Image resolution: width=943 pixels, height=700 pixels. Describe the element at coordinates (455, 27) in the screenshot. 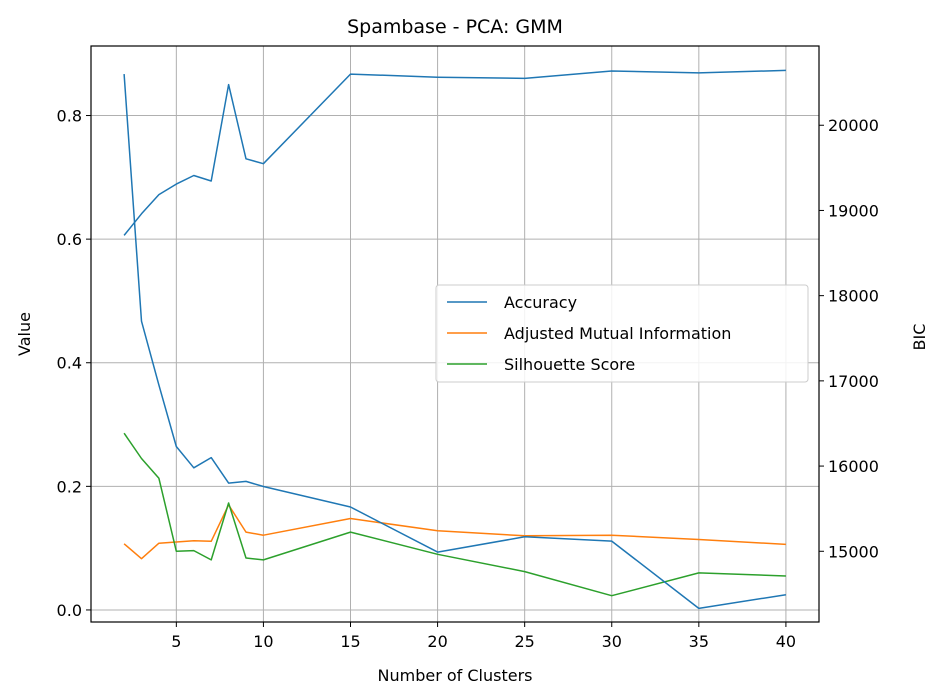

I see `chart-title: Spambase - PCA: GMM` at that location.